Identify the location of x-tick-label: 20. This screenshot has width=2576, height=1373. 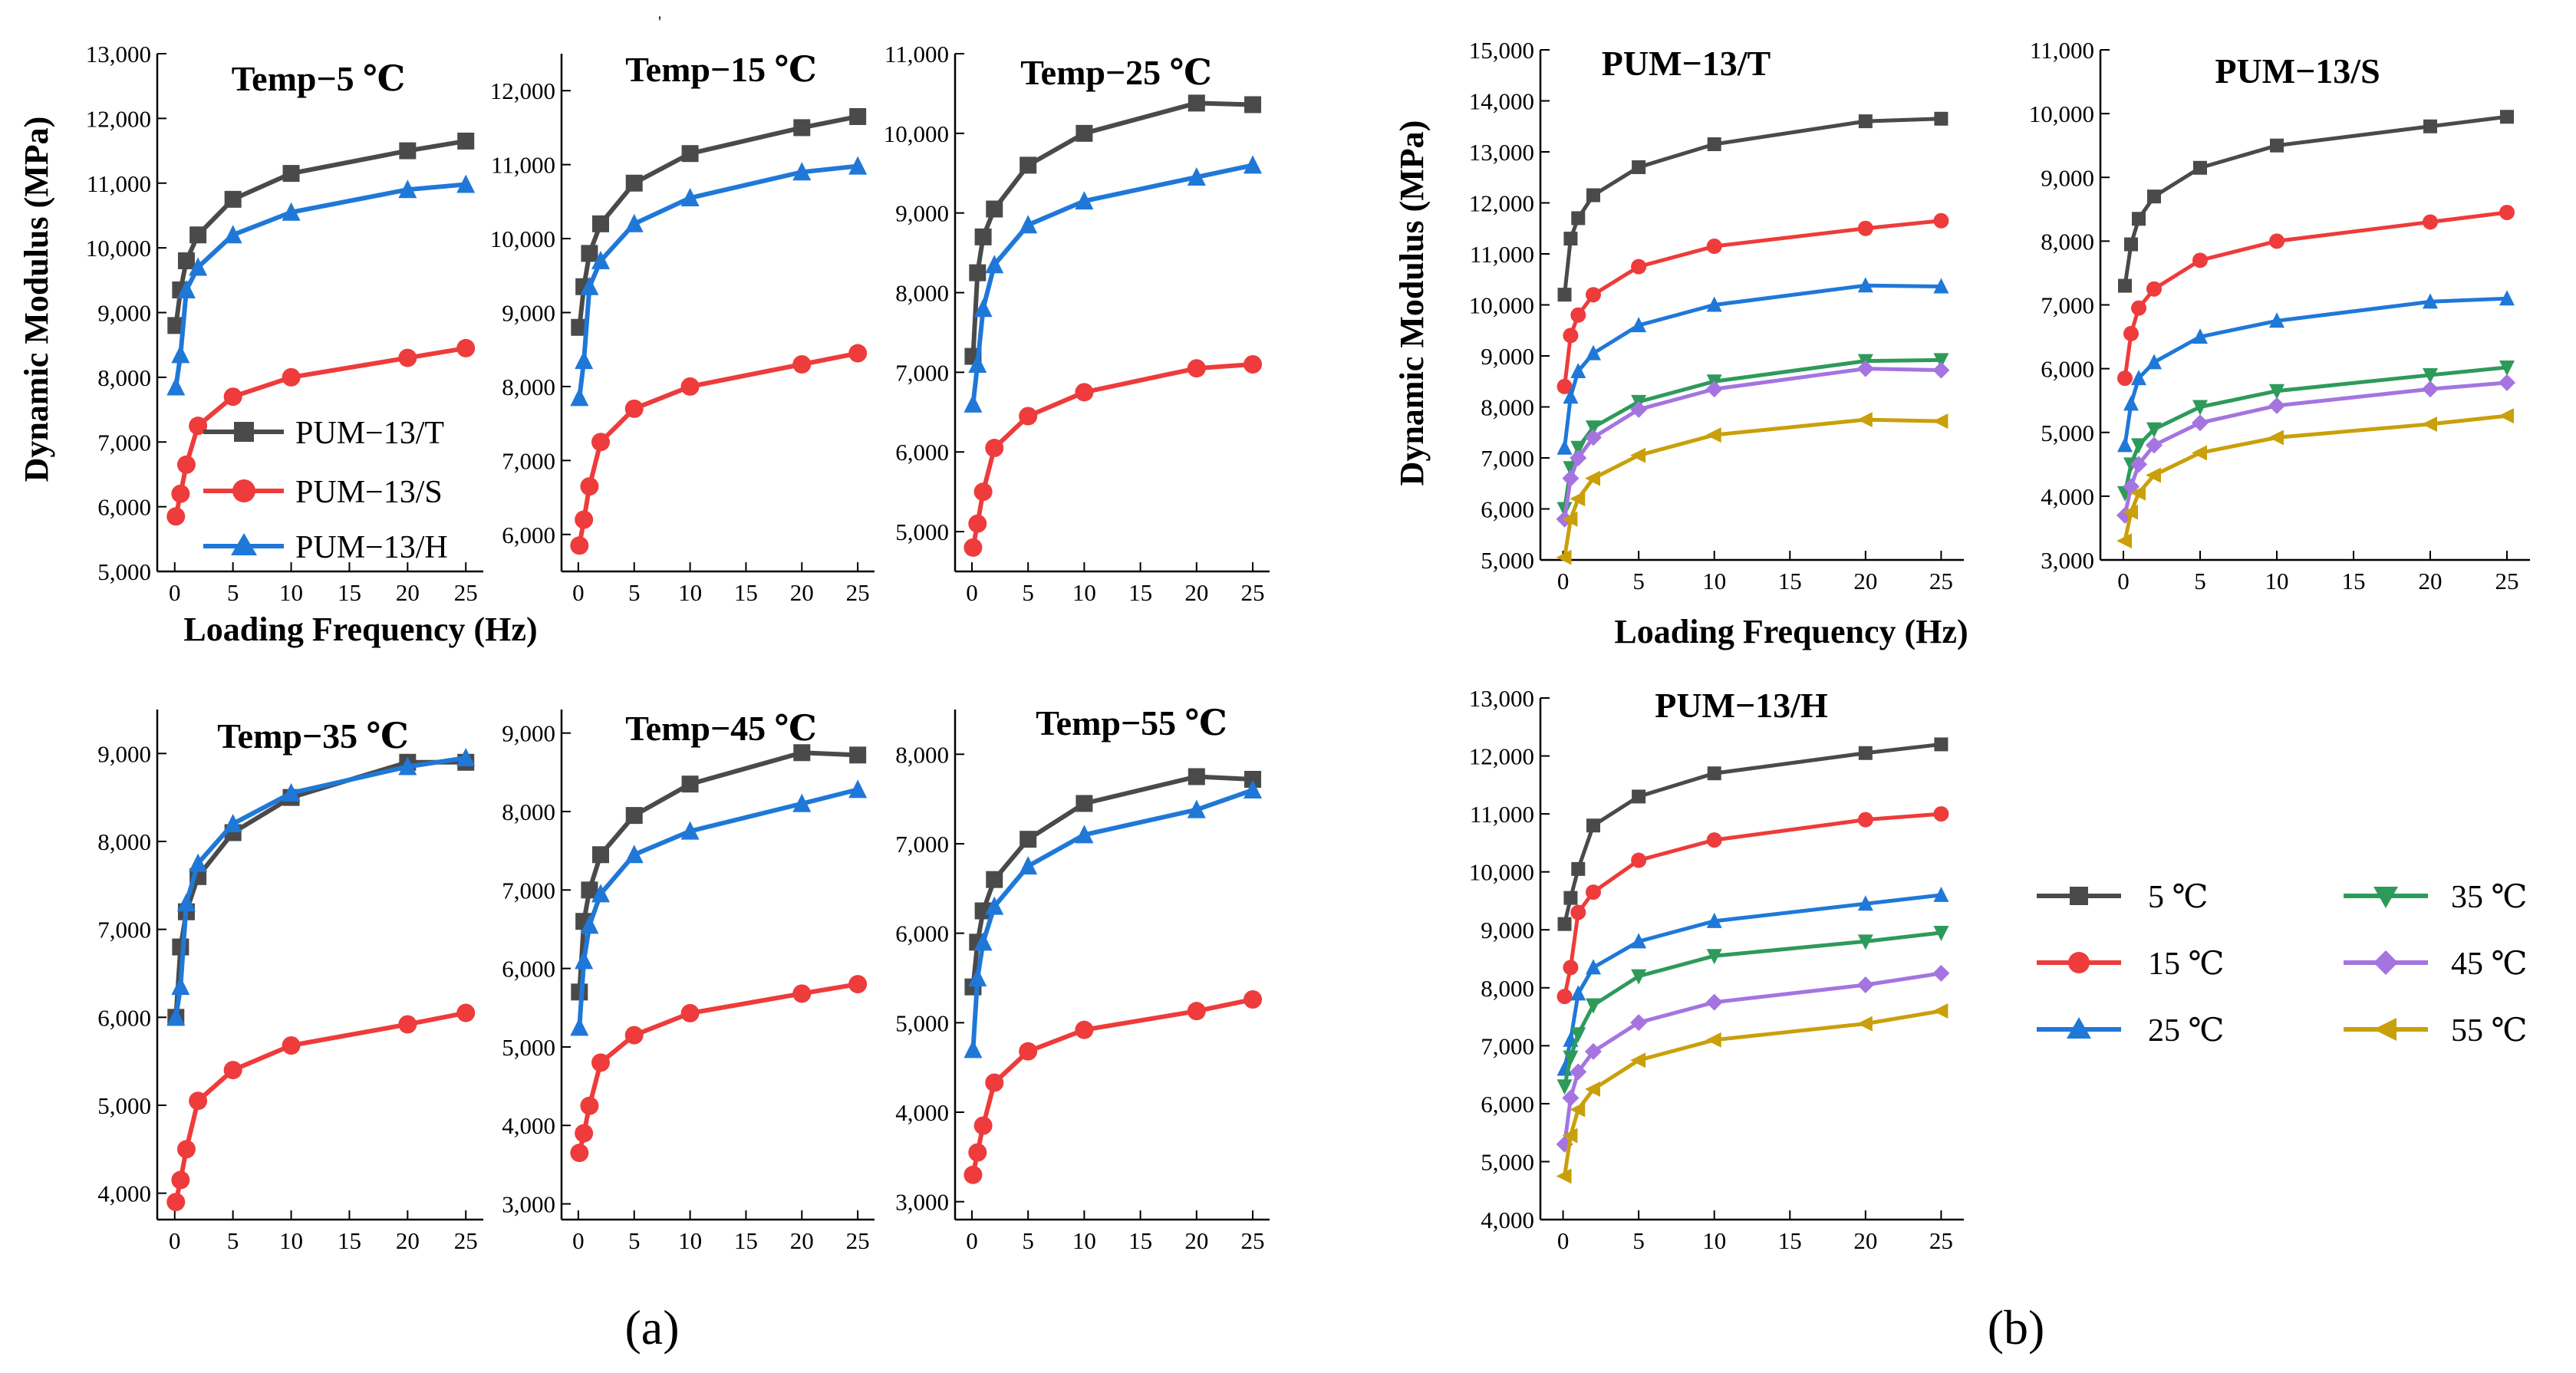
(1196, 592).